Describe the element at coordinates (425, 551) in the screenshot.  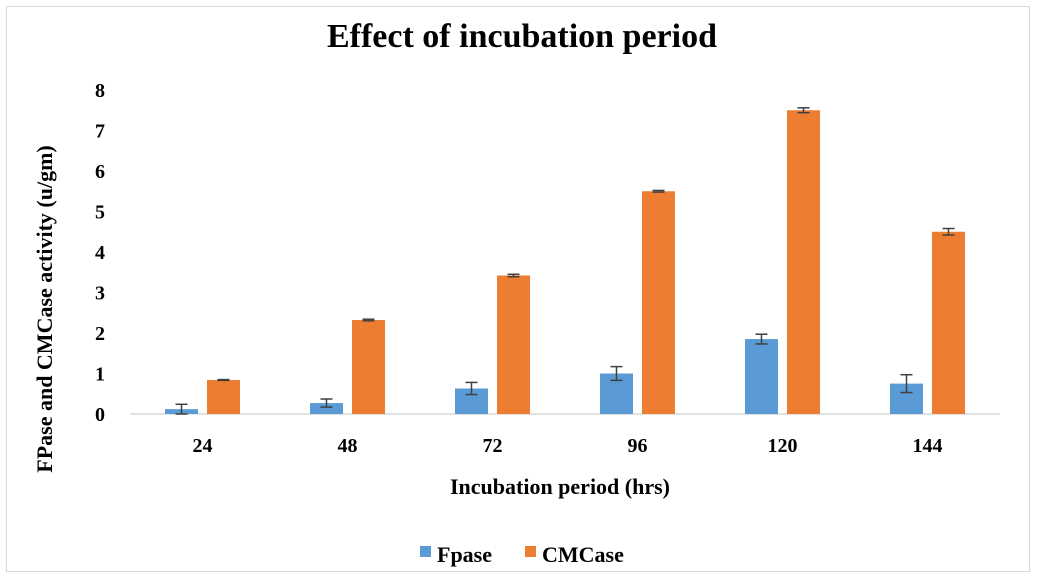
I see `legend-swatch-fpase` at that location.